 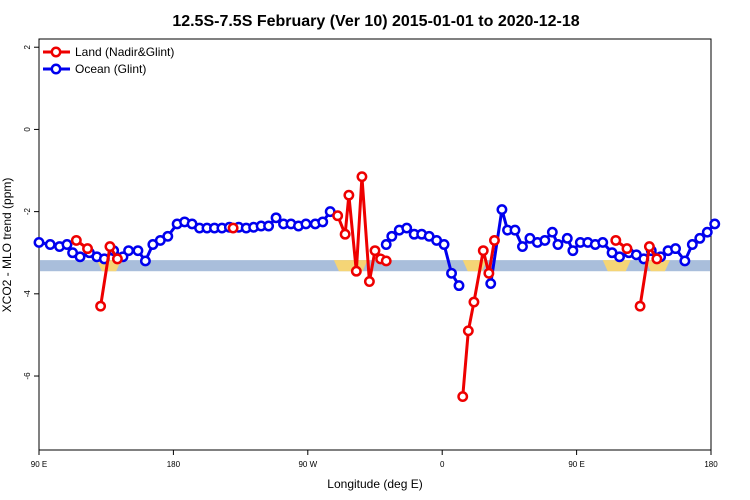 I want to click on y-axis-ticks: 2 0 -2 -4 -6, so click(x=31, y=212).